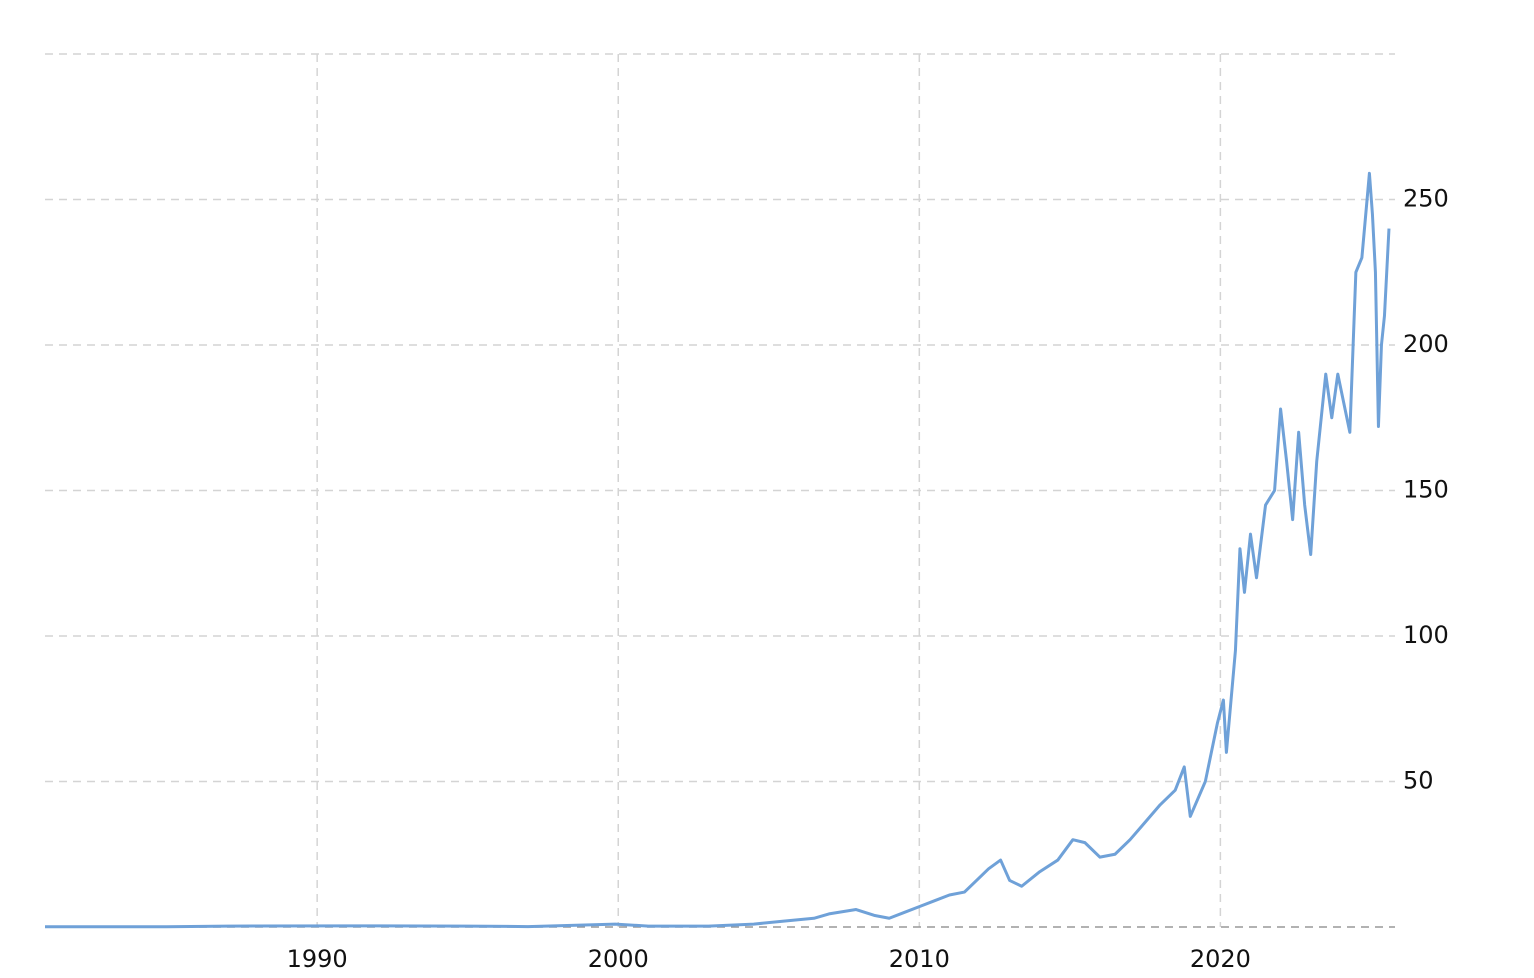 The width and height of the screenshot is (1534, 978). What do you see at coordinates (317, 959) in the screenshot?
I see `x-tick-label: 1990` at bounding box center [317, 959].